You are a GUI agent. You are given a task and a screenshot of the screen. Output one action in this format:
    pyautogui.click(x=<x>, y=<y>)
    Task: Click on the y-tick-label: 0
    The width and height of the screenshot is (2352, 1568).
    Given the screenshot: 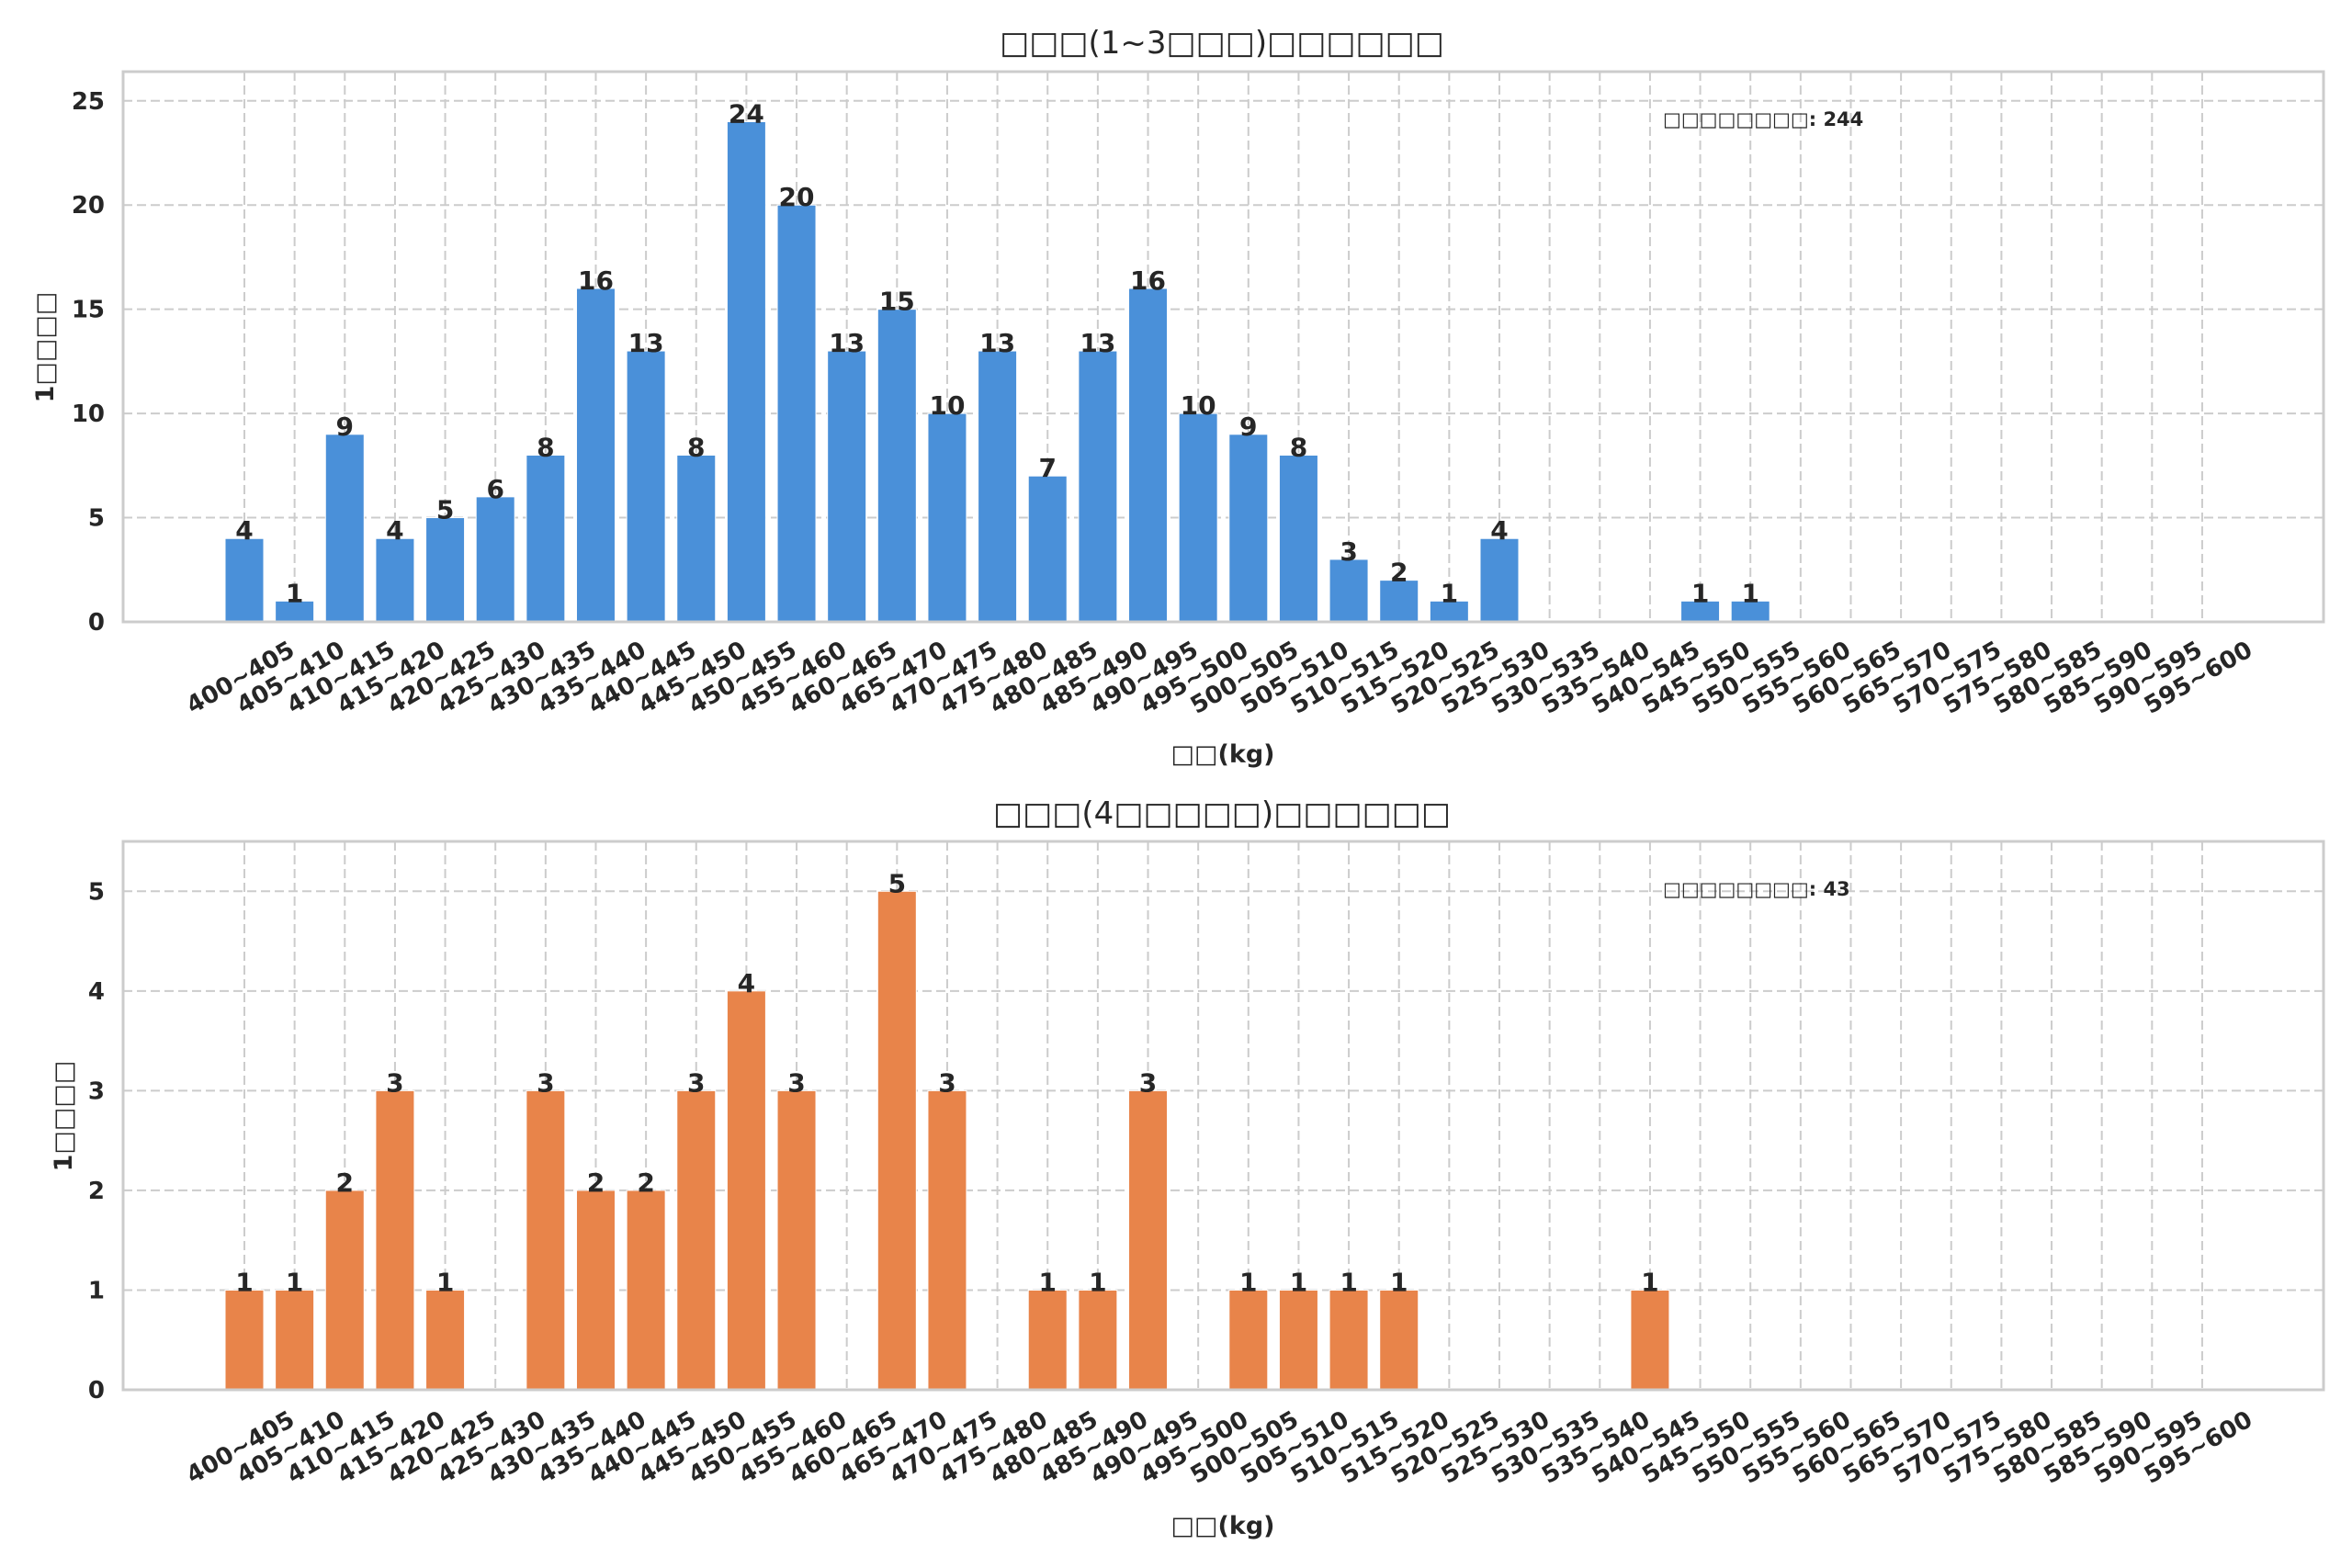 What is the action you would take?
    pyautogui.click(x=96, y=1391)
    